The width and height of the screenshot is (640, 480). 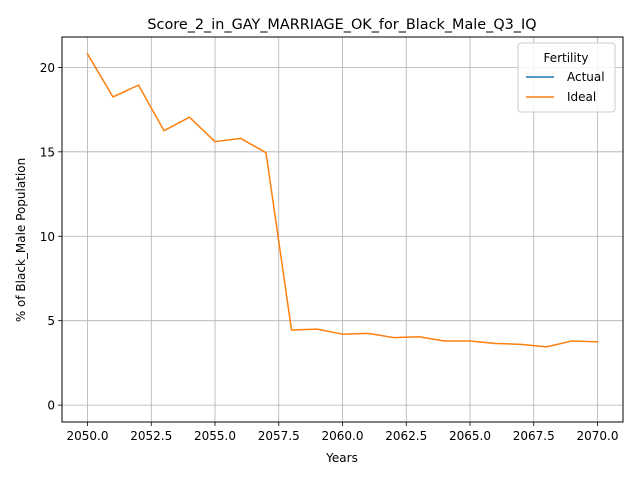 What do you see at coordinates (215, 436) in the screenshot?
I see `x-tick-label: 2055.0` at bounding box center [215, 436].